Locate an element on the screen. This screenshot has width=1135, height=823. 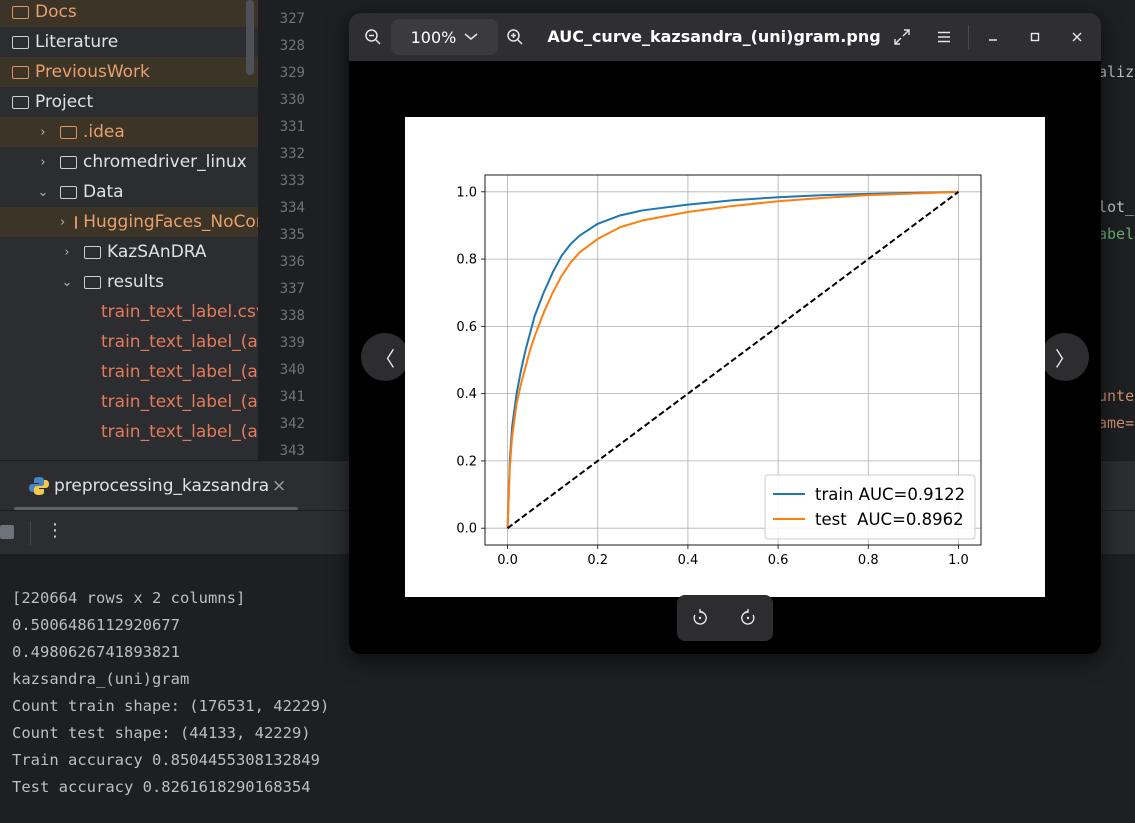
tree-item-label: results is located at coordinates (135, 282).